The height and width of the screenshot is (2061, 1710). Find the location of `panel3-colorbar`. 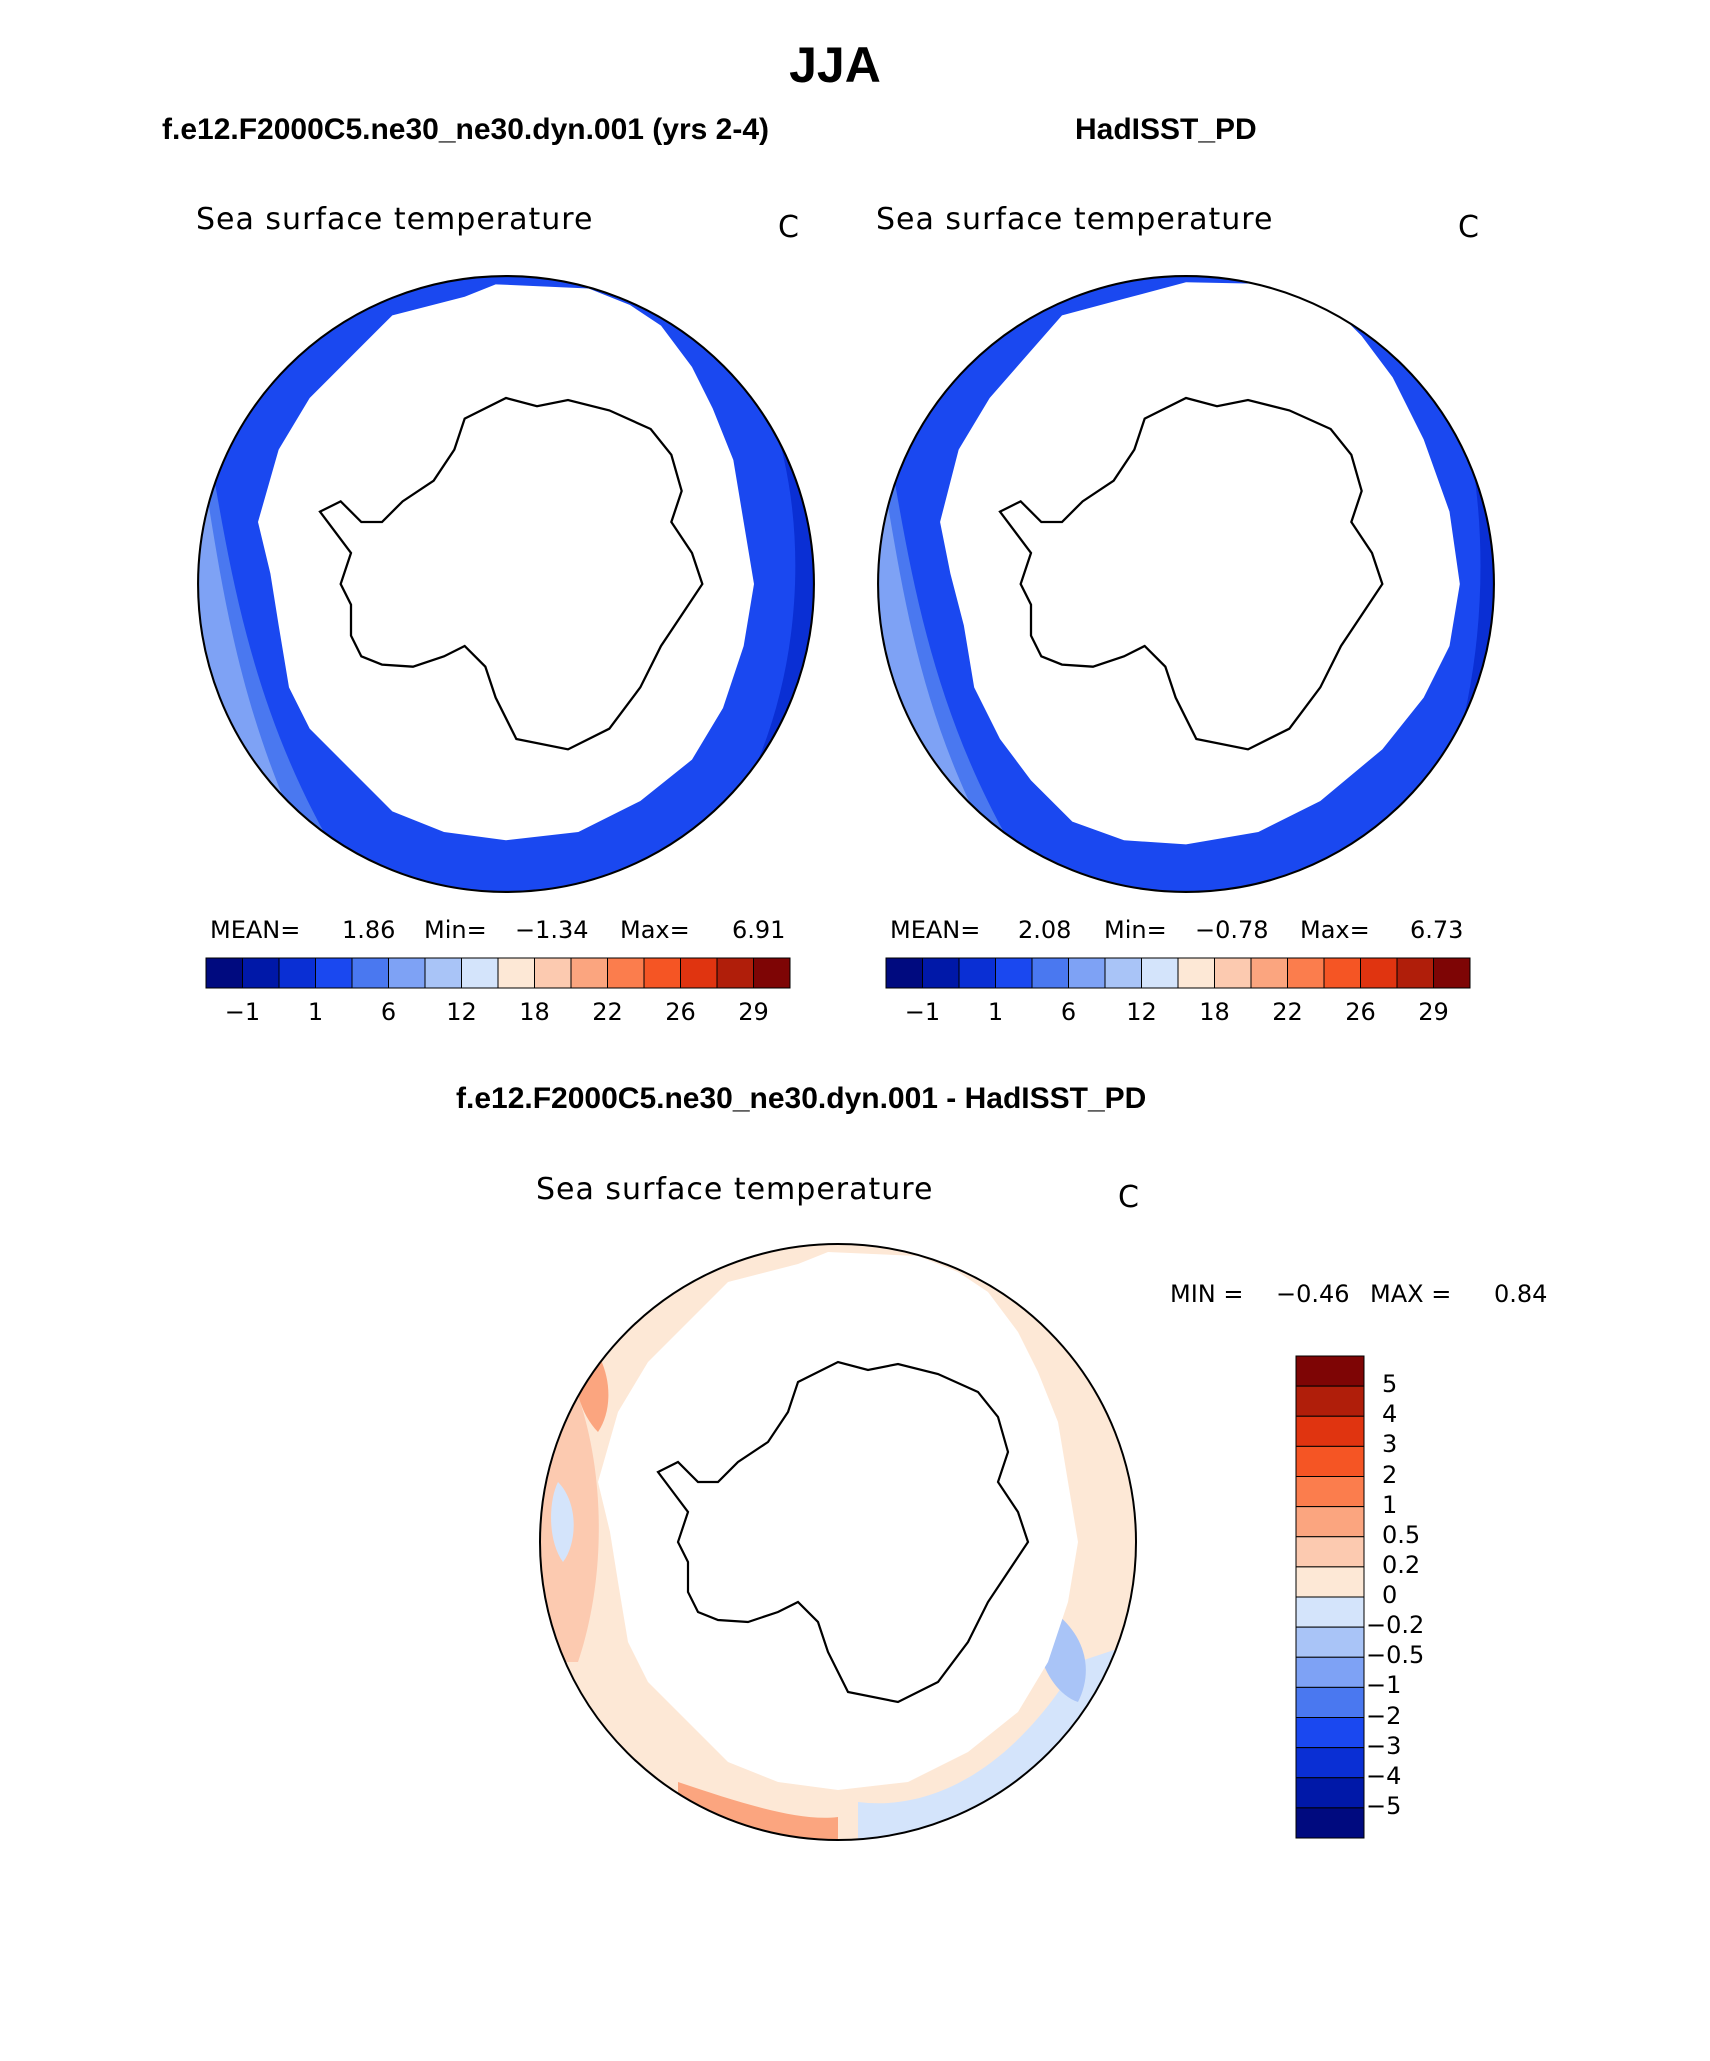

panel3-colorbar is located at coordinates (1330, 1597).